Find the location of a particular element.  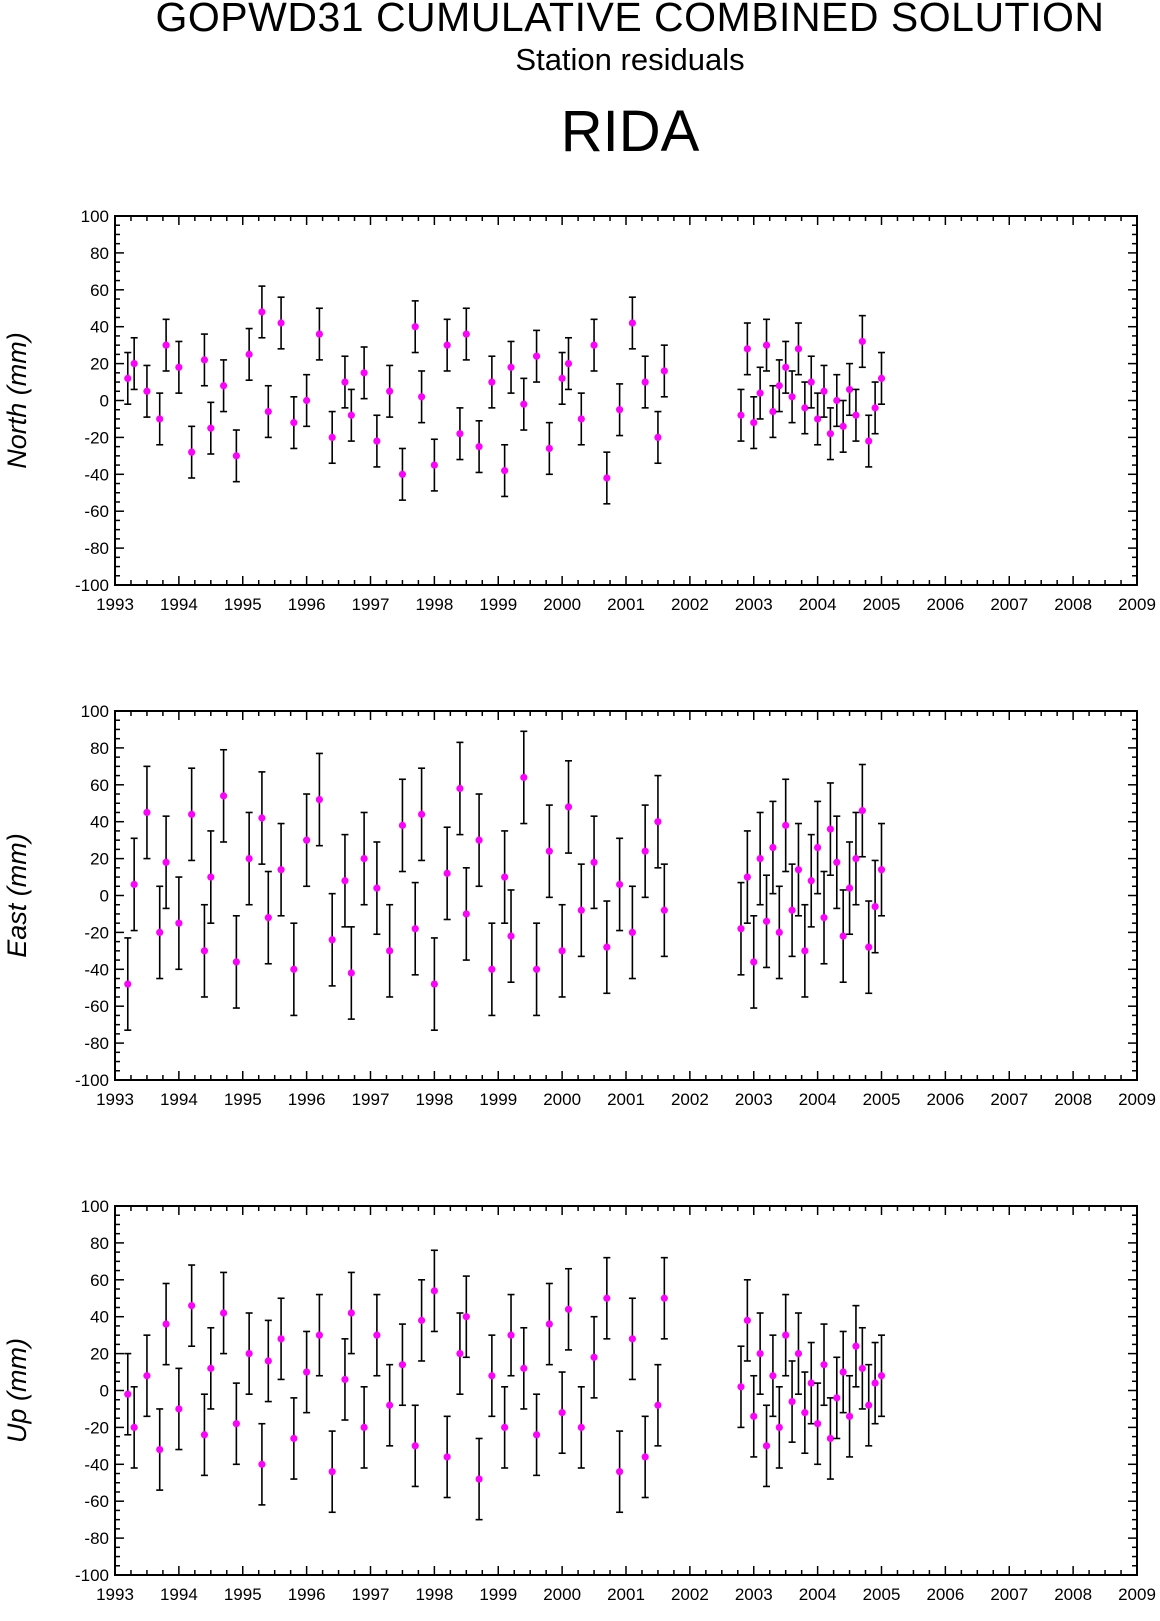

north-y-tick-label: 60 is located at coordinates (99, 290).